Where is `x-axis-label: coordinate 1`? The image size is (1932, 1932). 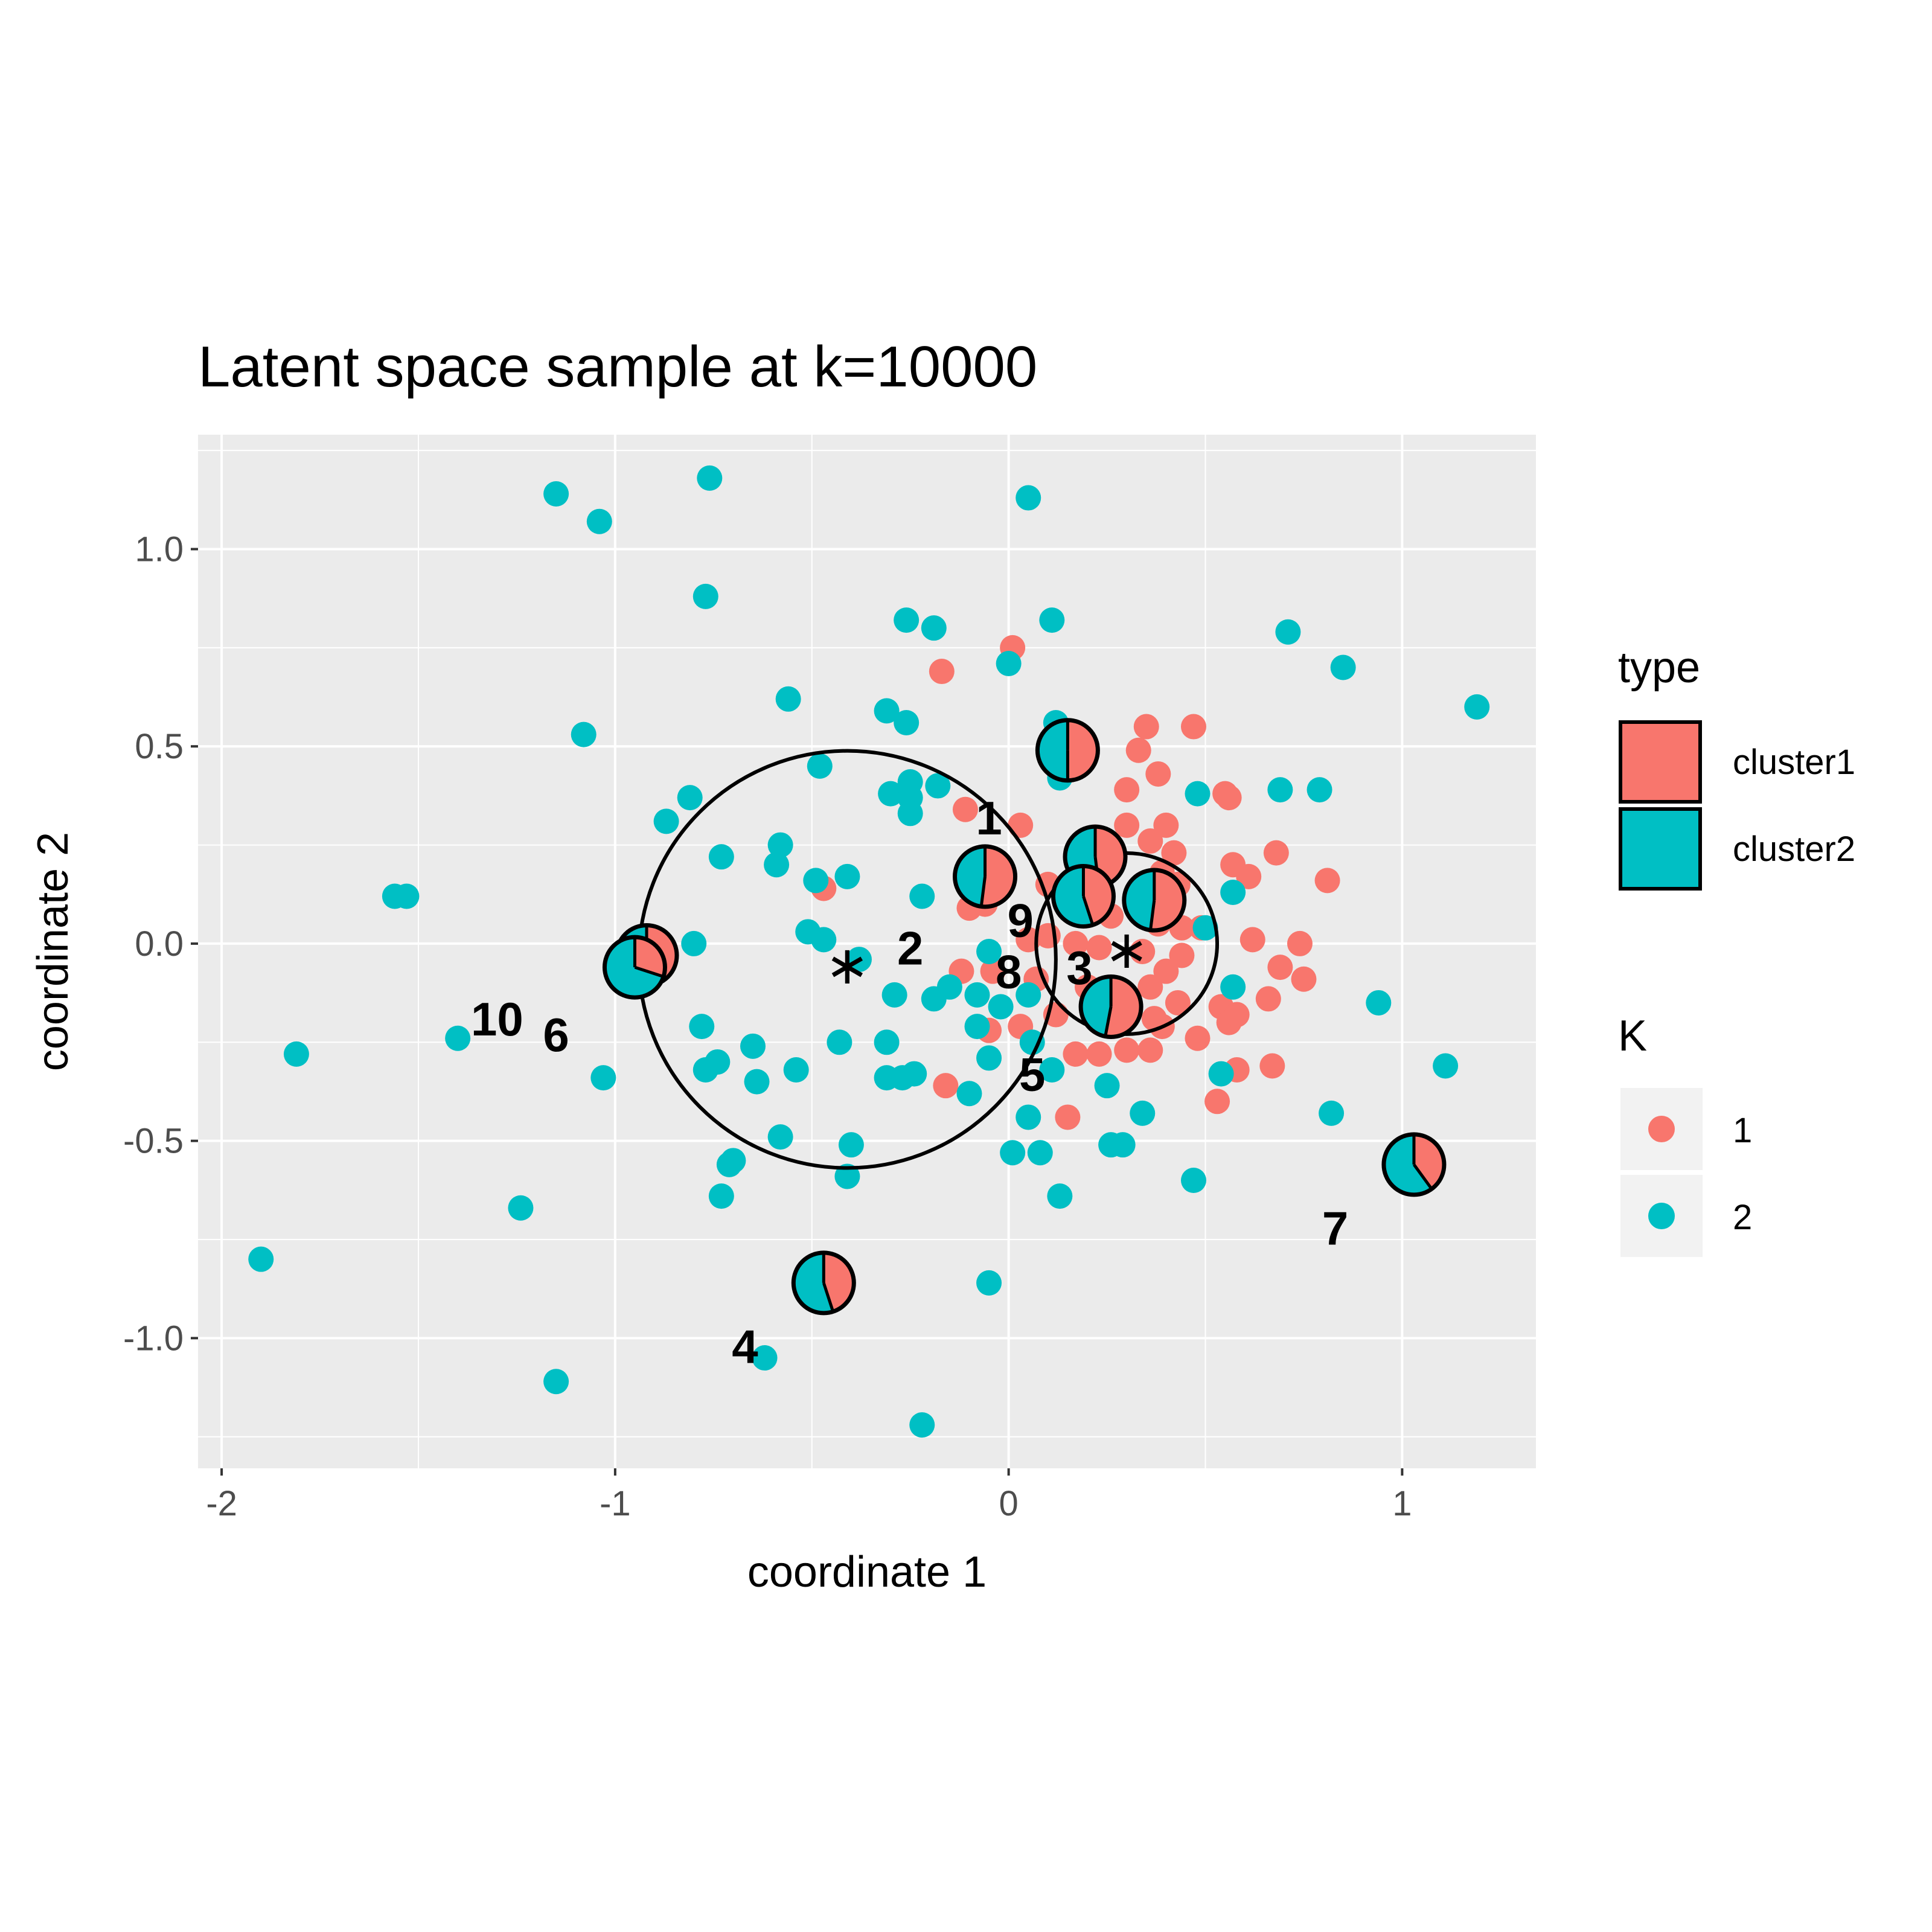
x-axis-label: coordinate 1 is located at coordinates (867, 1572).